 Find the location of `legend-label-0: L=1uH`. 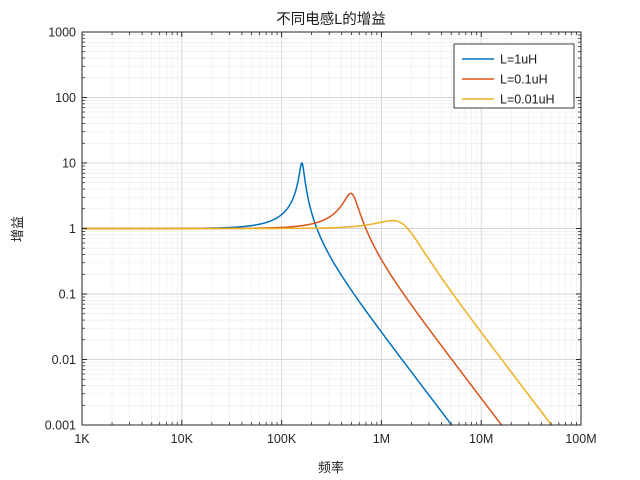

legend-label-0: L=1uH is located at coordinates (518, 60).